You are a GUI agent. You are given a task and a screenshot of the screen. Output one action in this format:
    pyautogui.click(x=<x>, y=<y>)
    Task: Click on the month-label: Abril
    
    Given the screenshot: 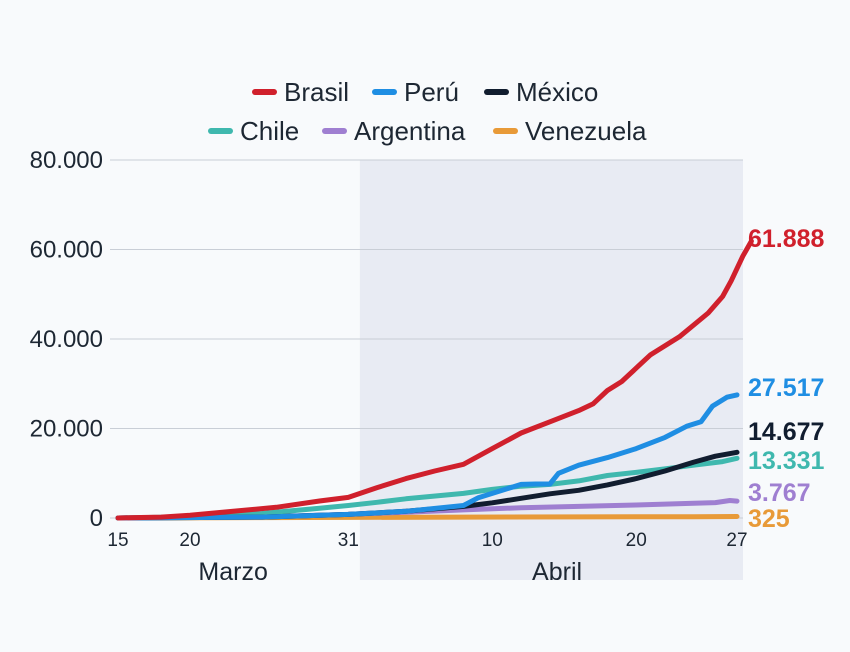 What is the action you would take?
    pyautogui.click(x=557, y=572)
    